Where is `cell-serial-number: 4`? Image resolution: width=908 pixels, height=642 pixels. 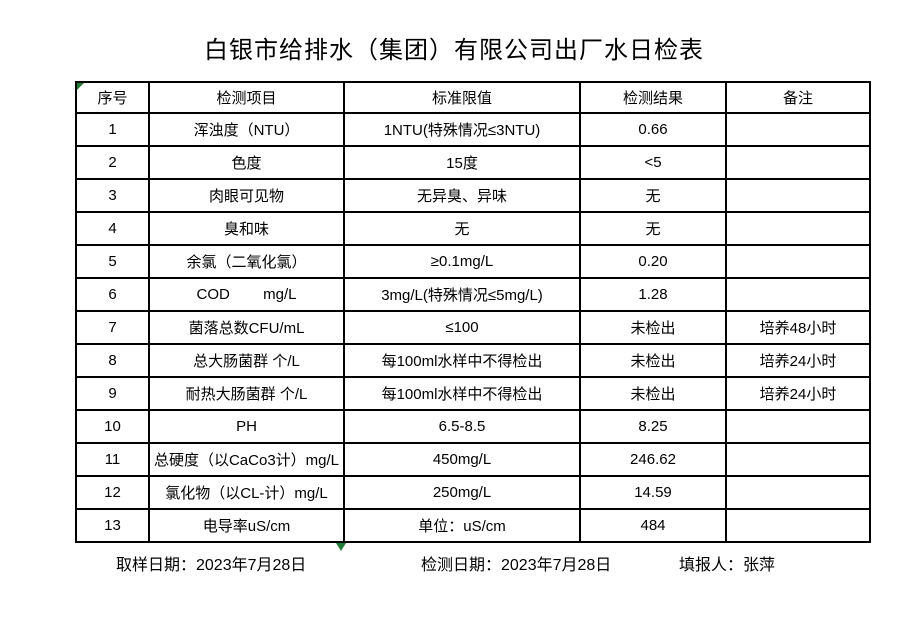
cell-serial-number: 4 is located at coordinates (112, 228).